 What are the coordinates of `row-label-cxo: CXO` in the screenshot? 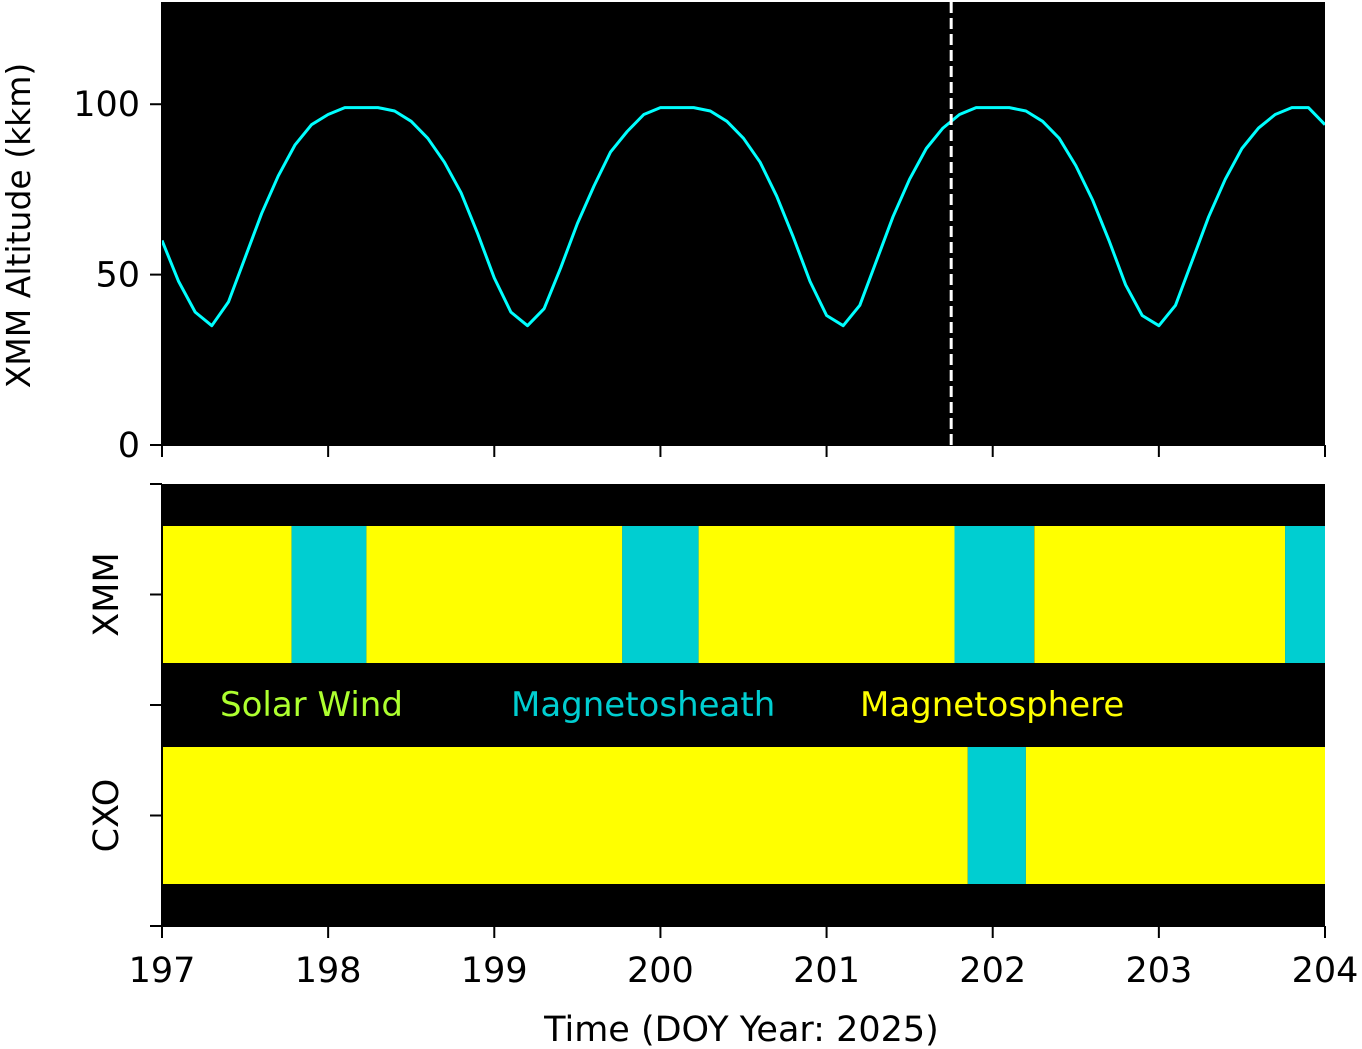 It's located at (107, 816).